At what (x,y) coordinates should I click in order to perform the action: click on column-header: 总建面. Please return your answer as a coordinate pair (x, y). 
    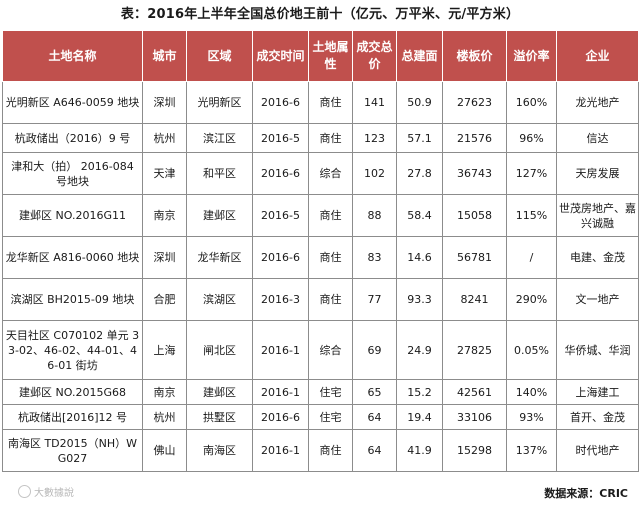
    Looking at the image, I should click on (419, 56).